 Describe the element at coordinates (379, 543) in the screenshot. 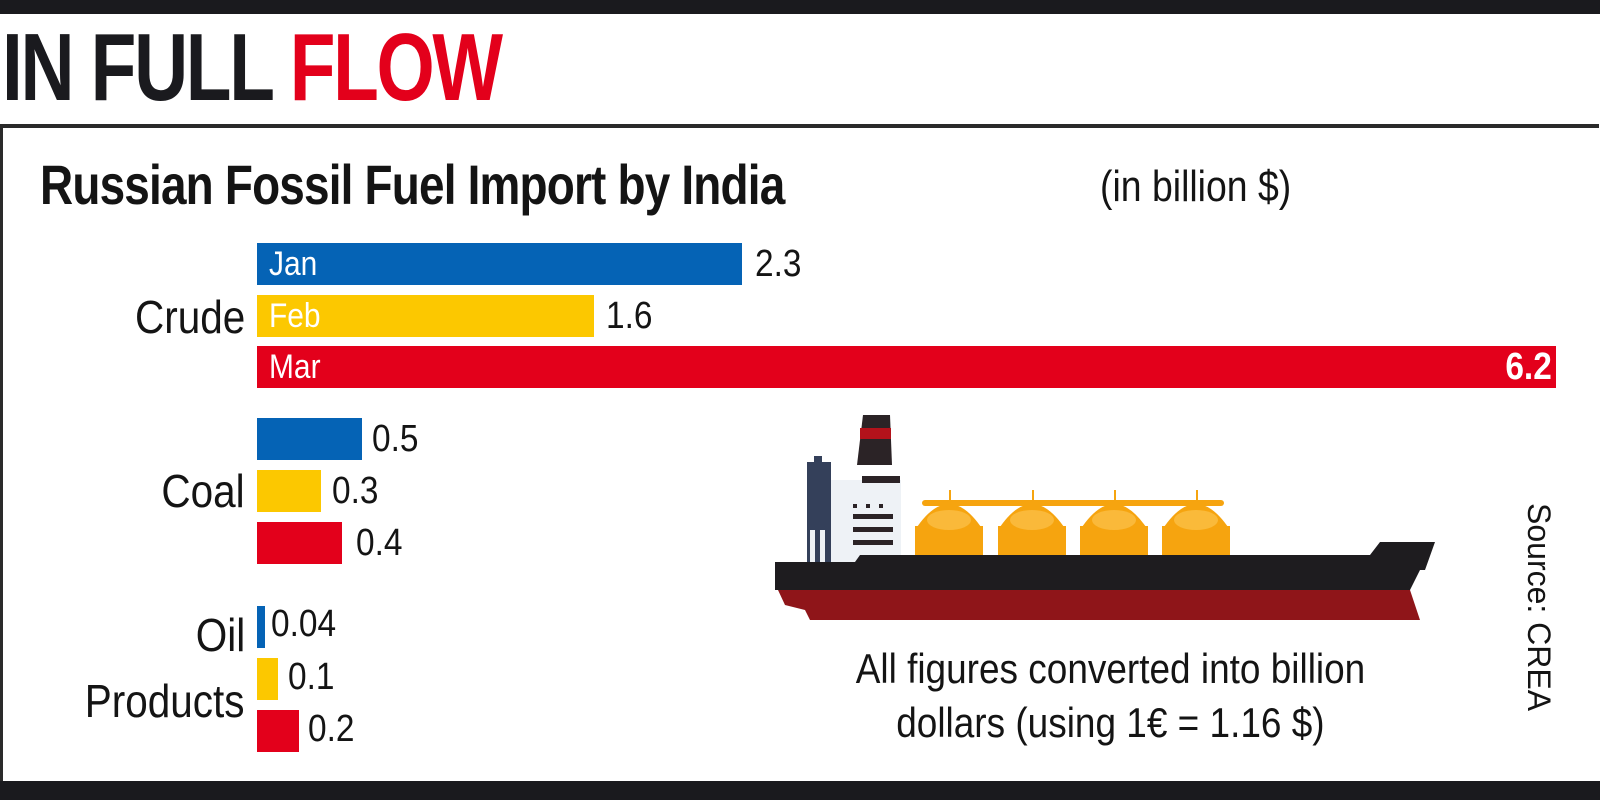

I see `value-coal-mar: 0.4` at that location.